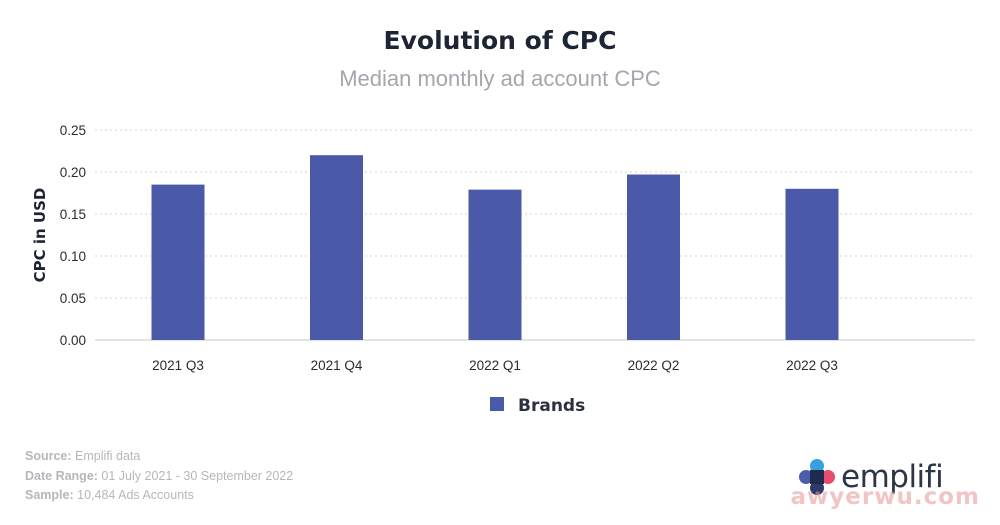  I want to click on x-tick-label: 2022 Q3, so click(812, 365).